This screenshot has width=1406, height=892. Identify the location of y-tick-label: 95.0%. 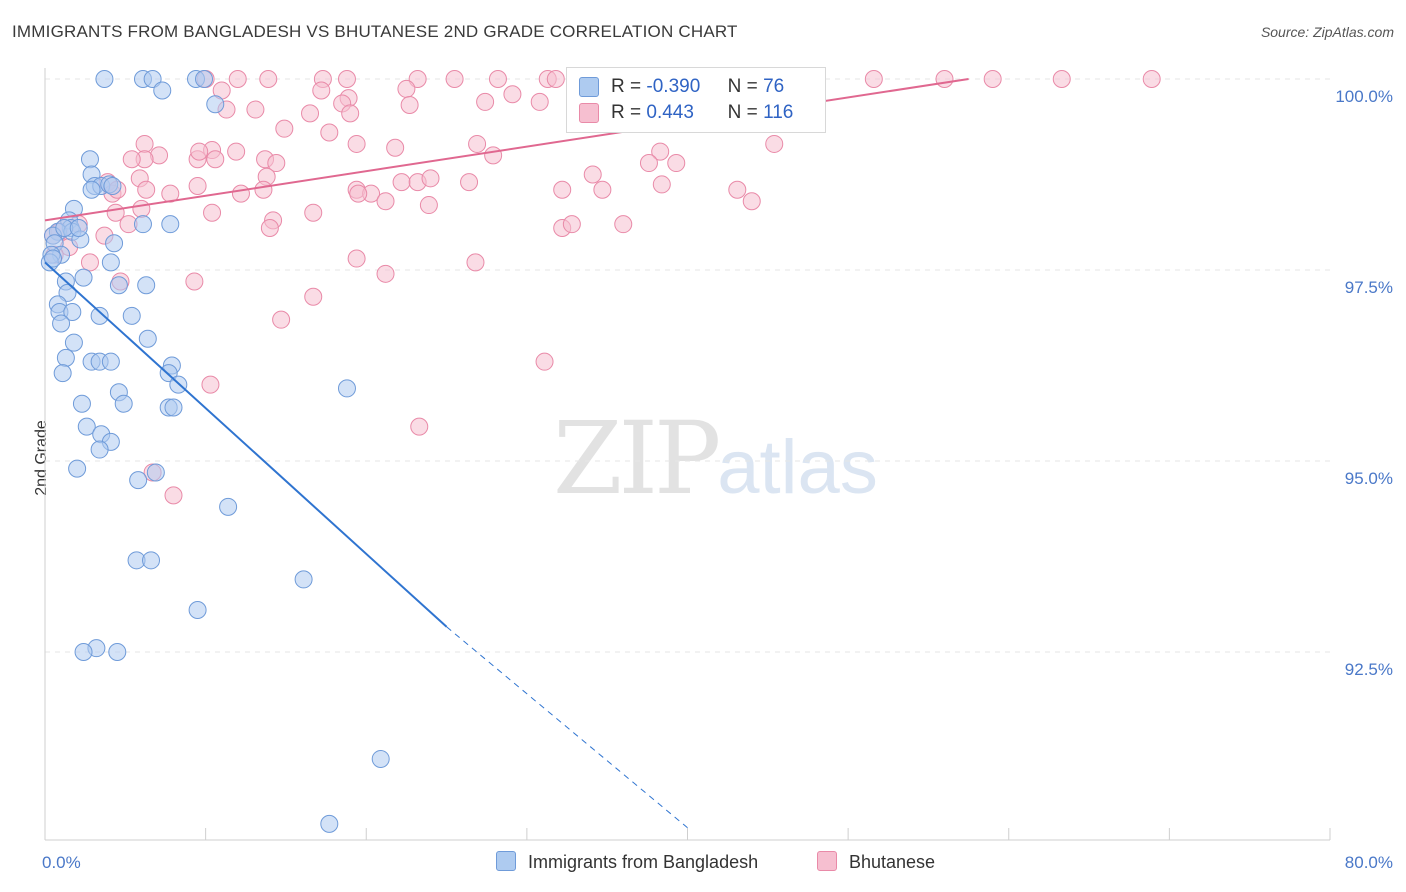
(1368, 478).